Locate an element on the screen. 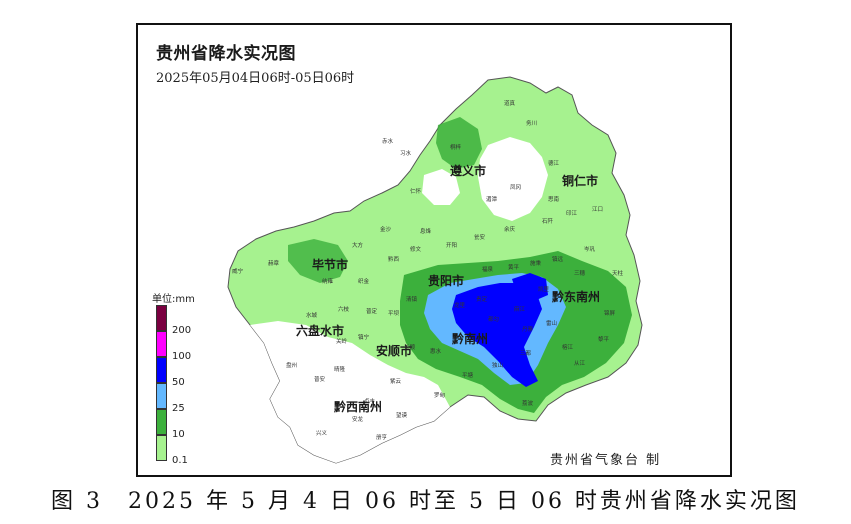 Image resolution: width=851 pixels, height=524 pixels. county-label: 普定 is located at coordinates (372, 311).